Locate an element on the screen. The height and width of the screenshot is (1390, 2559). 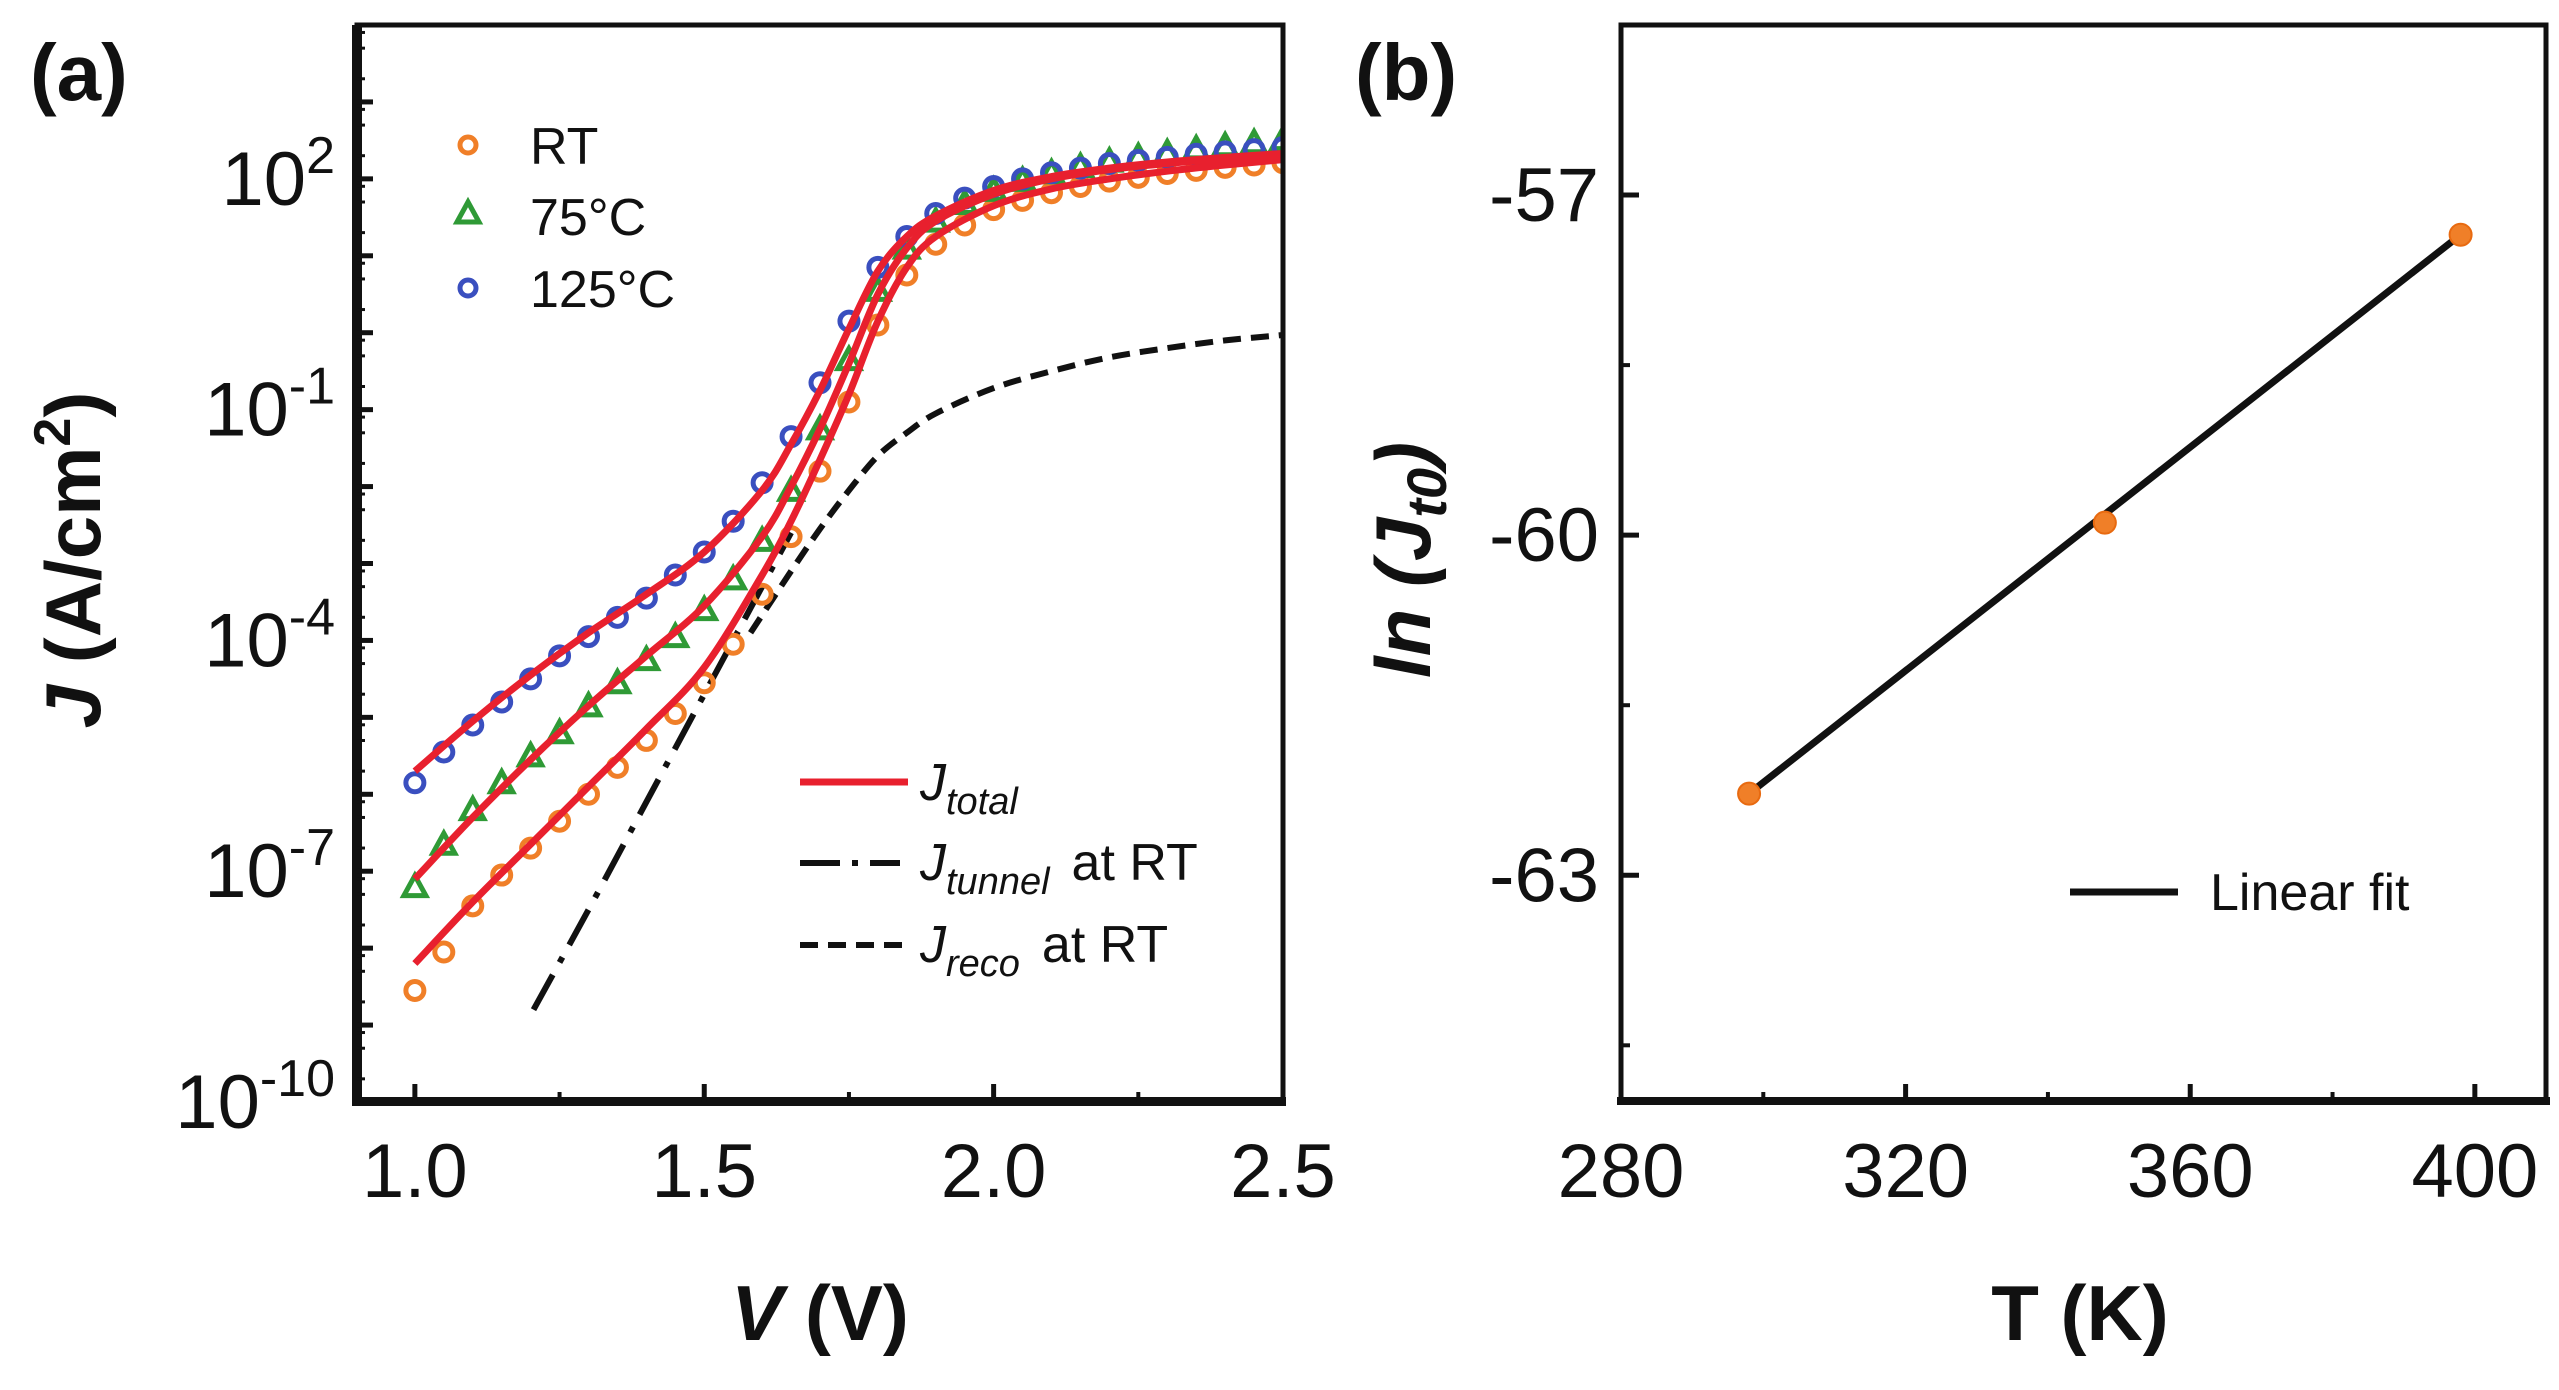
legend-label: RT is located at coordinates (564, 147).